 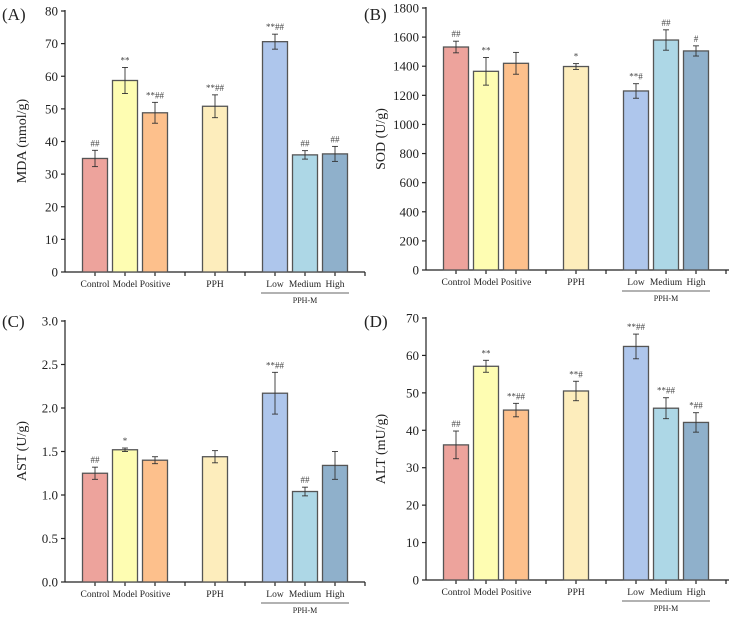 What do you see at coordinates (50, 538) in the screenshot?
I see `y-tick-label: 0.5` at bounding box center [50, 538].